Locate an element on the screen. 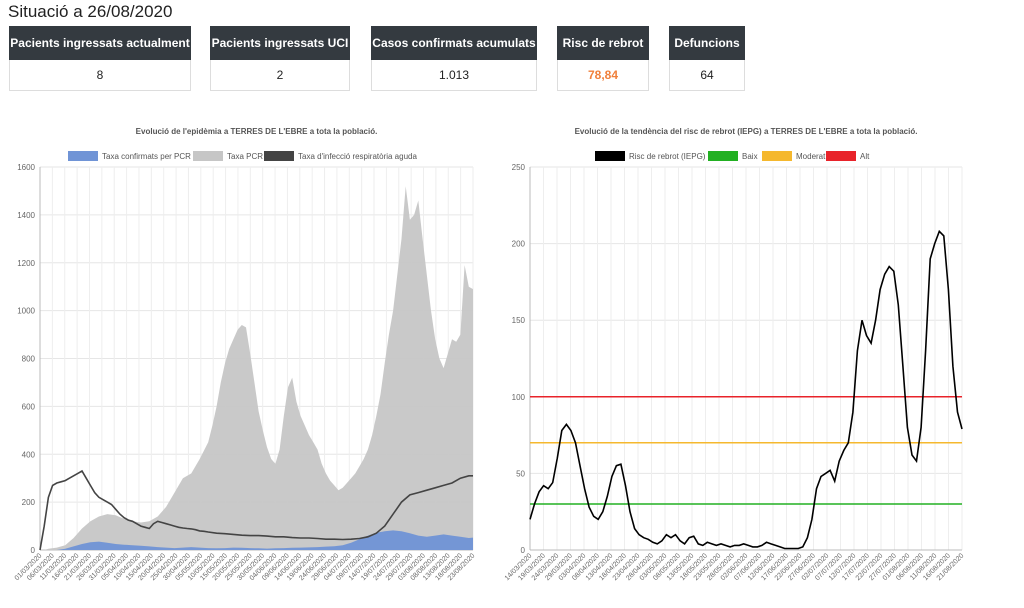 The height and width of the screenshot is (608, 1024). card-confirmed-cases: Casos confirmats acumulats 1.013 is located at coordinates (454, 58).